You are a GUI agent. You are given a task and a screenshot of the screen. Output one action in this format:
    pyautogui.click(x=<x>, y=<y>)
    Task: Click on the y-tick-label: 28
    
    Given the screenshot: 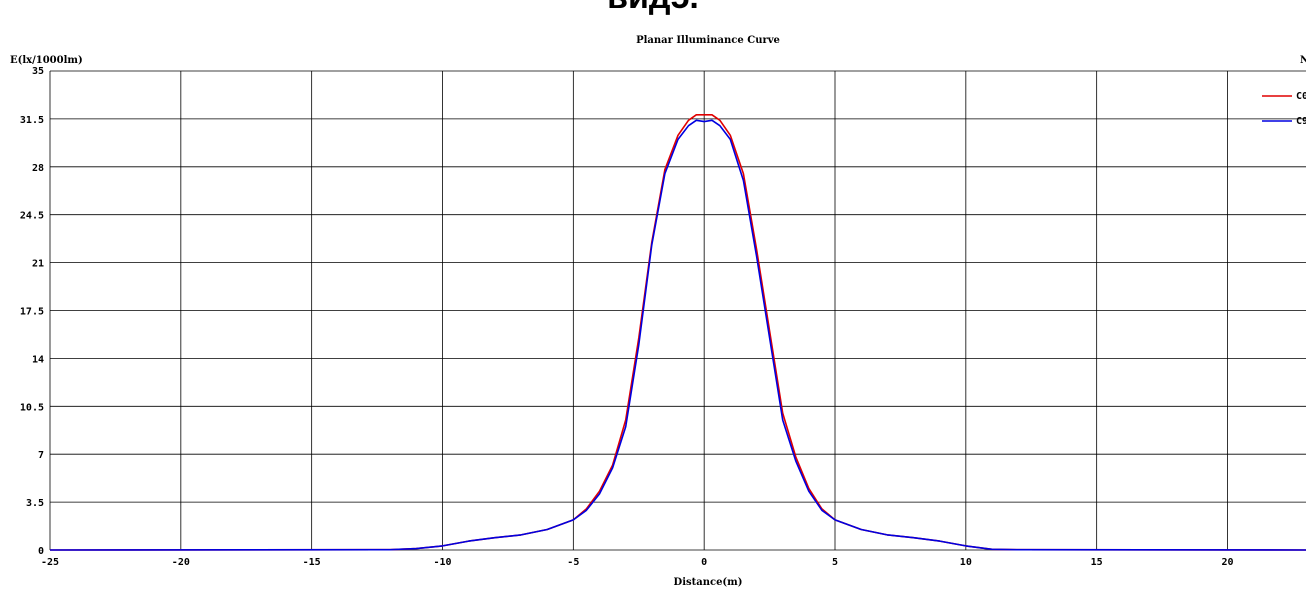 What is the action you would take?
    pyautogui.click(x=38, y=168)
    